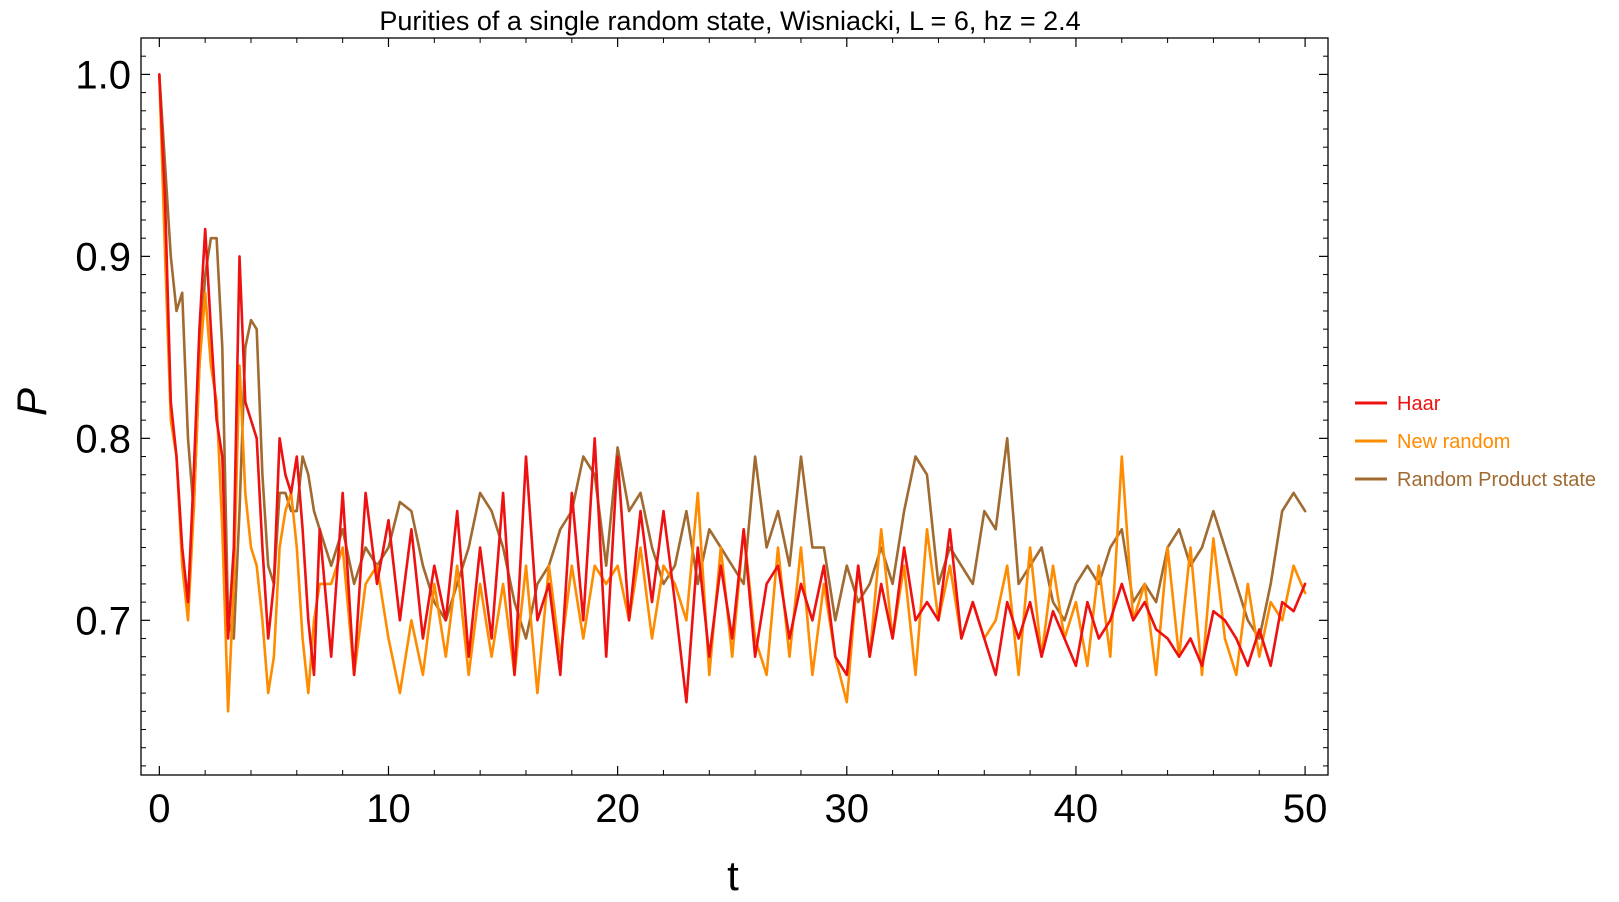  I want to click on x-tick-label: 0, so click(159, 809).